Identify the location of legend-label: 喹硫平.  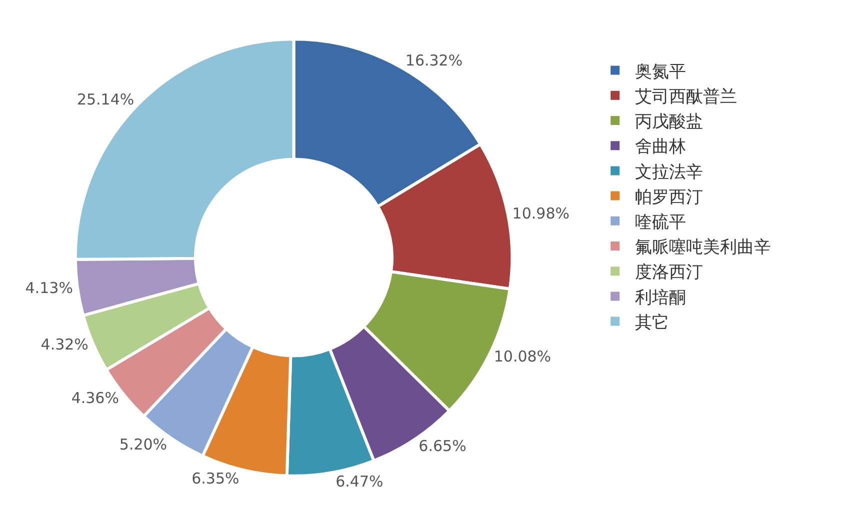
(660, 222).